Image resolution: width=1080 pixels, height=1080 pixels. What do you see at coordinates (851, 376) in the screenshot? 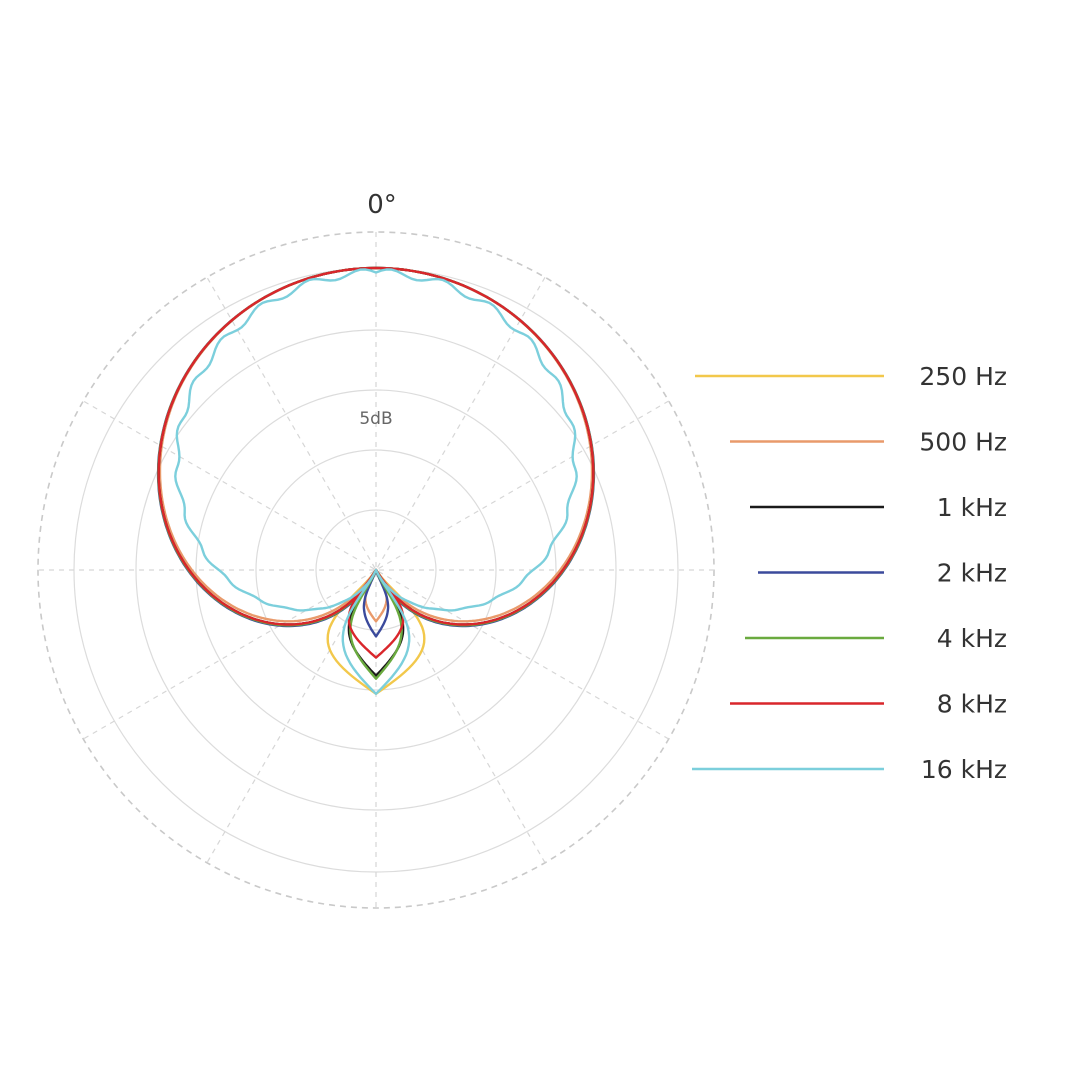
I see `legend-item: 250 Hz` at bounding box center [851, 376].